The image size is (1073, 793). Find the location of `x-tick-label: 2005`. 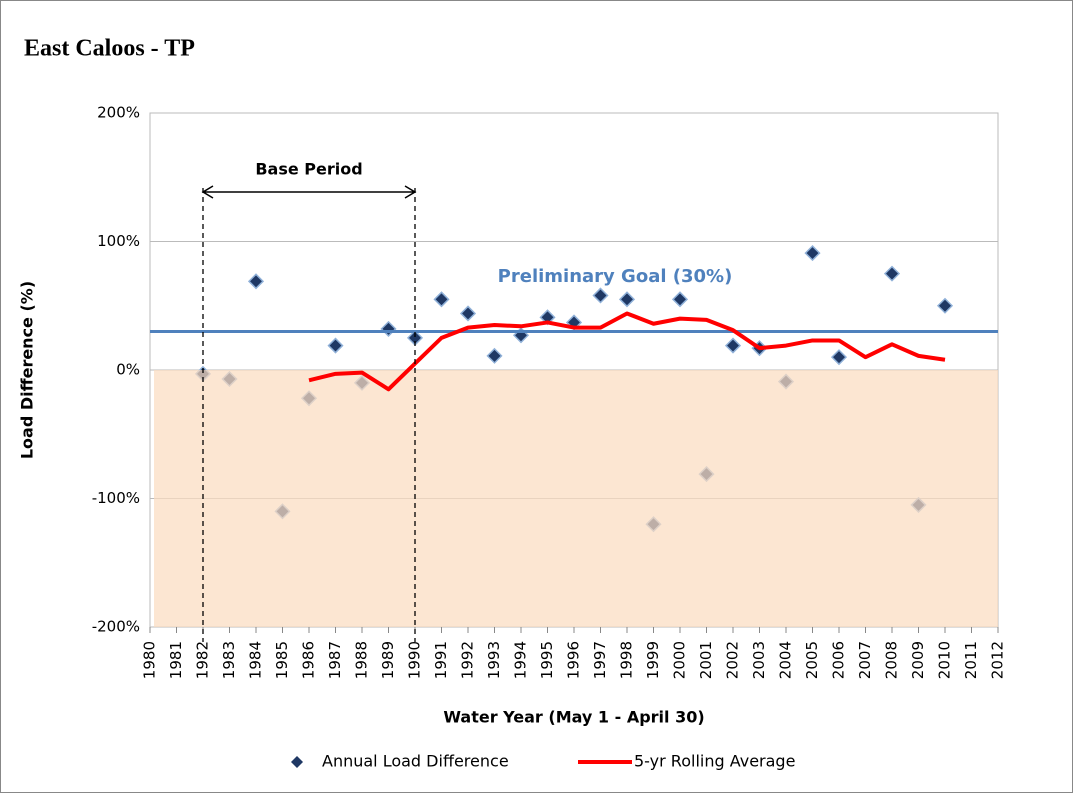

x-tick-label: 2005 is located at coordinates (812, 660).